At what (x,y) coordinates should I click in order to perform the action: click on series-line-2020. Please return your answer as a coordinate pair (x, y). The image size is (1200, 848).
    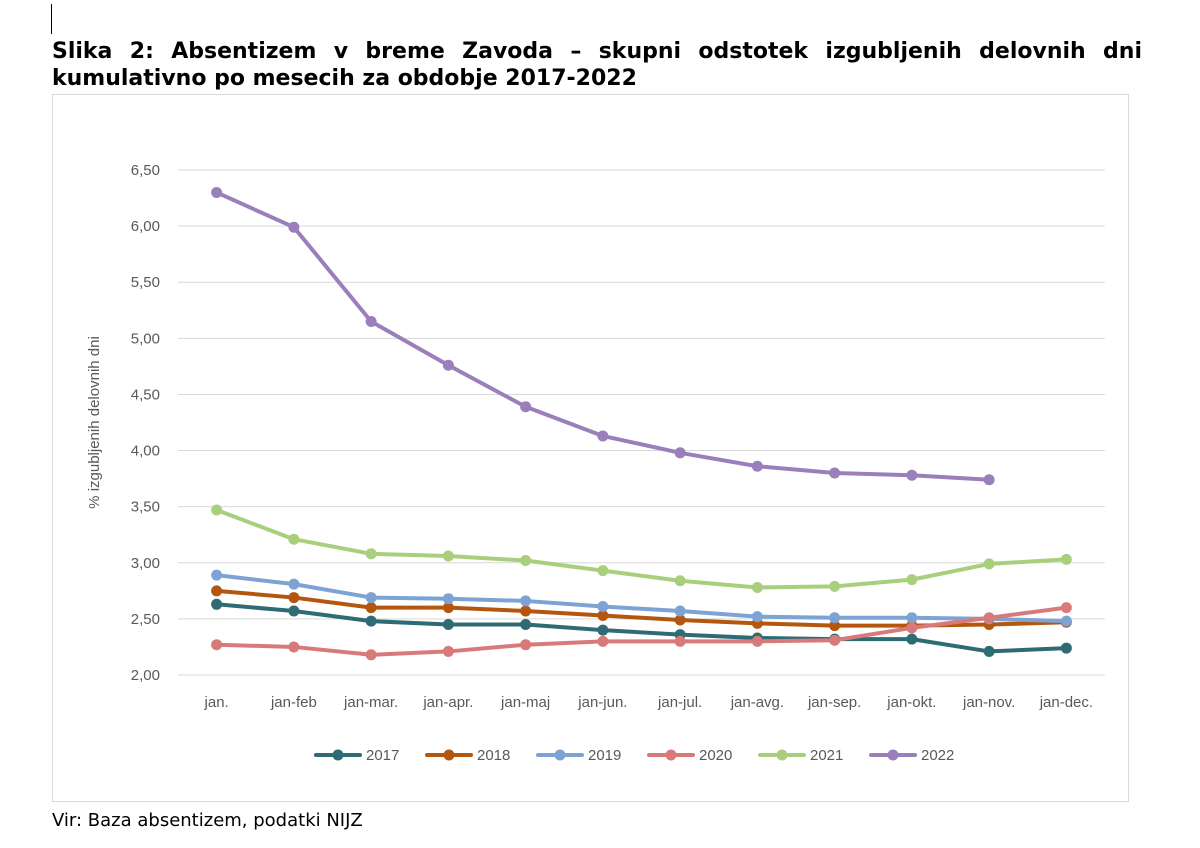
    Looking at the image, I should click on (641, 631).